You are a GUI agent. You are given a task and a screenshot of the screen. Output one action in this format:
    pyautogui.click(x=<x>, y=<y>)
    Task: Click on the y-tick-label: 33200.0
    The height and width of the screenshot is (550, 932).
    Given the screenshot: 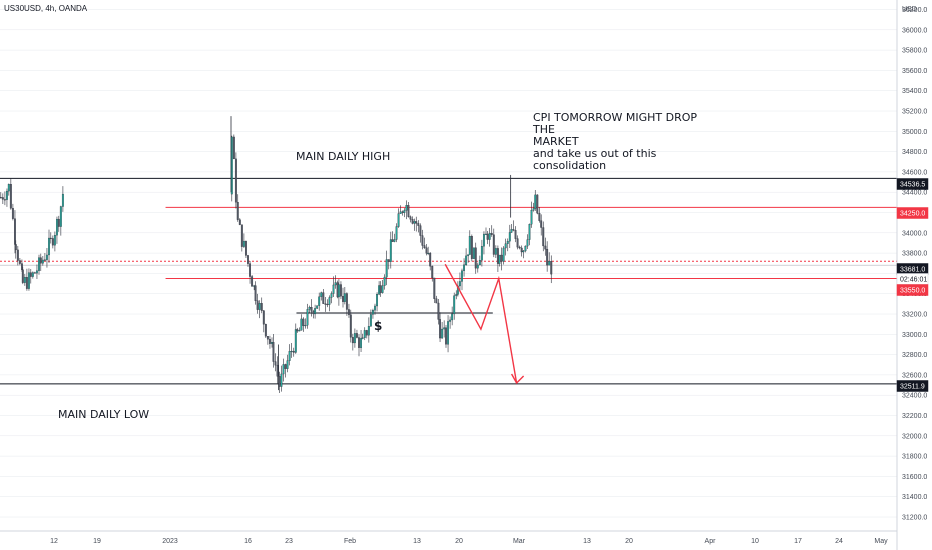 What is the action you would take?
    pyautogui.click(x=914, y=315)
    